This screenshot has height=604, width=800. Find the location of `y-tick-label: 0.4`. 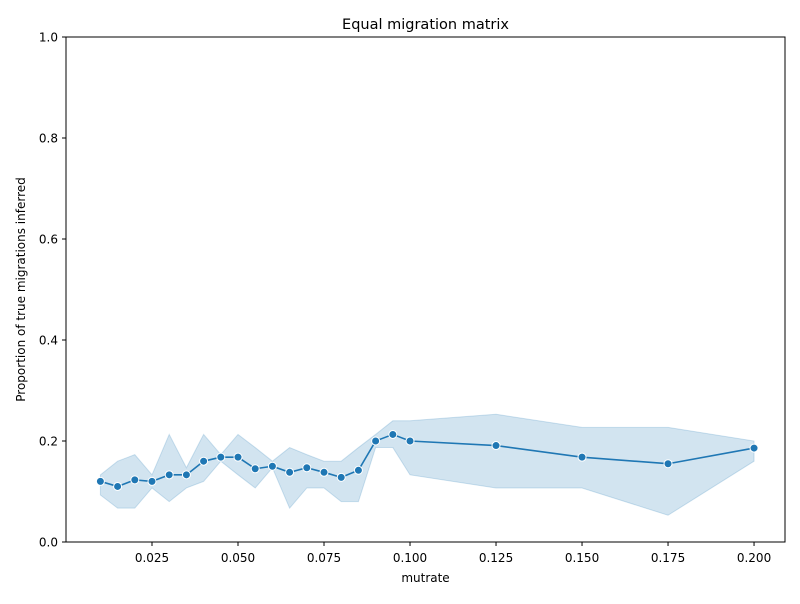

y-tick-label: 0.4 is located at coordinates (48, 341).